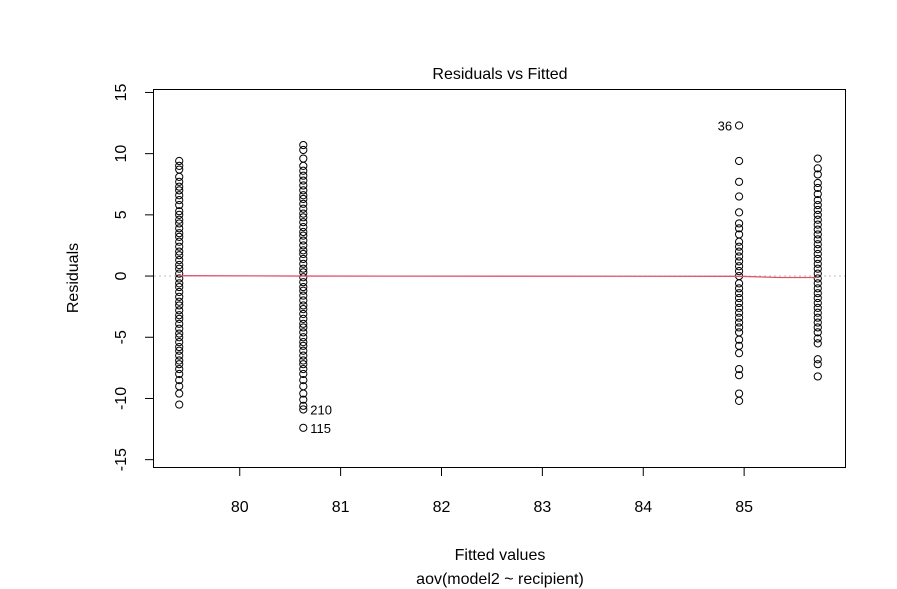 The height and width of the screenshot is (589, 897). What do you see at coordinates (121, 214) in the screenshot?
I see `y-tick-label: 5` at bounding box center [121, 214].